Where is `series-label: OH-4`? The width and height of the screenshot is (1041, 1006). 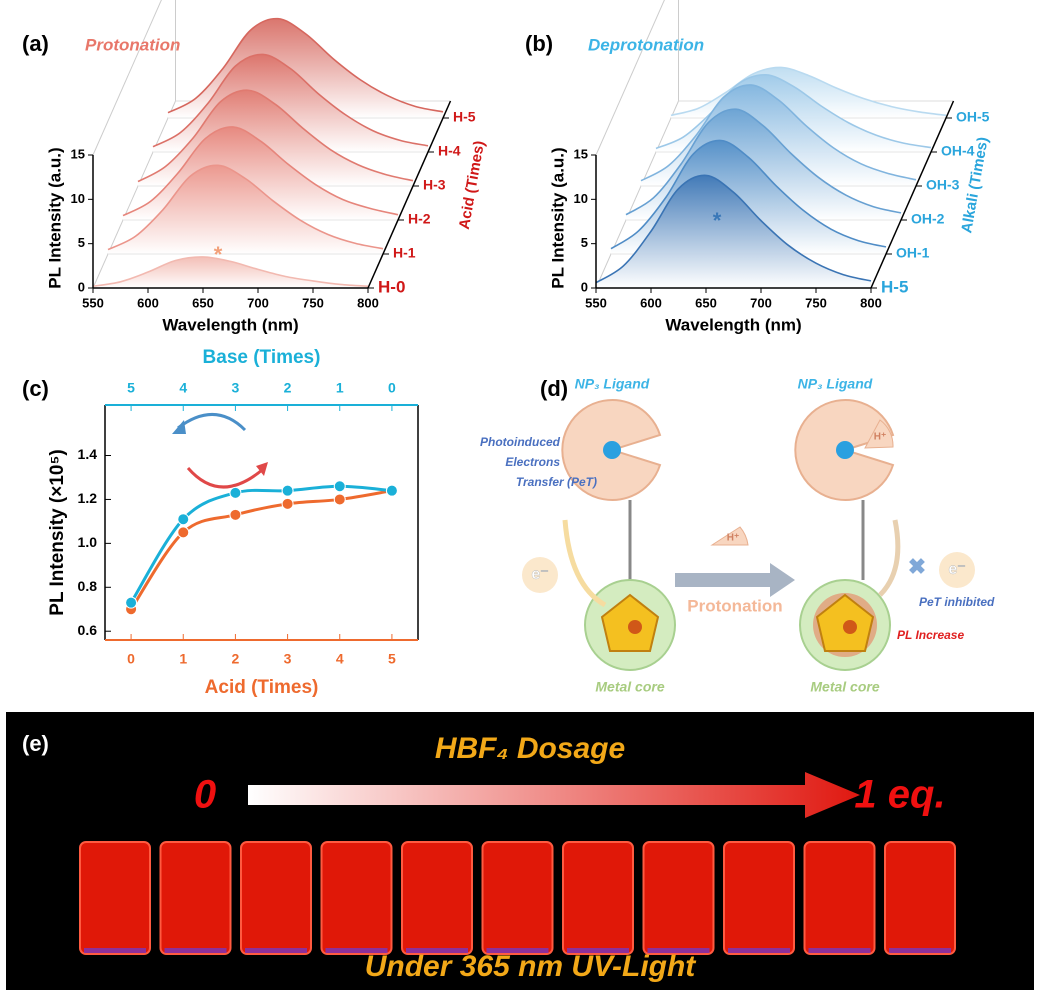
series-label: OH-4 is located at coordinates (958, 151).